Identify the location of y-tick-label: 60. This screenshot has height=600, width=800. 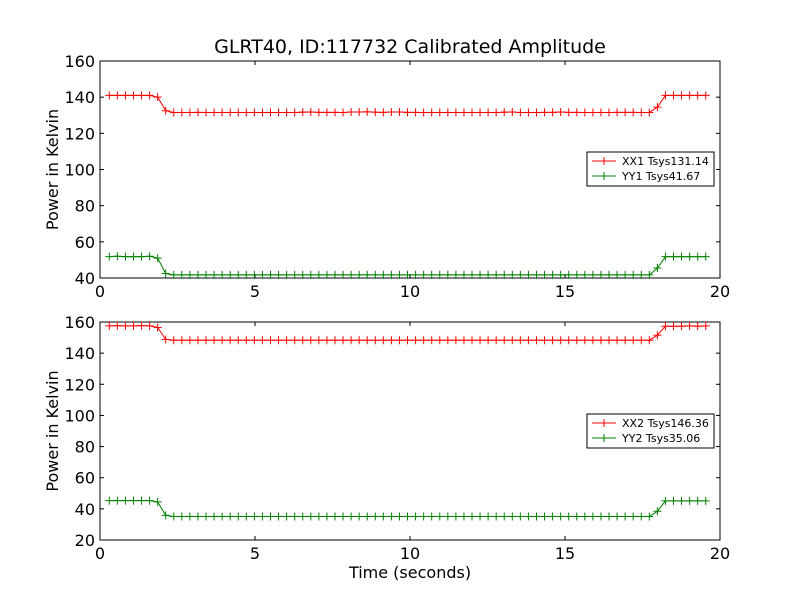
(85, 478).